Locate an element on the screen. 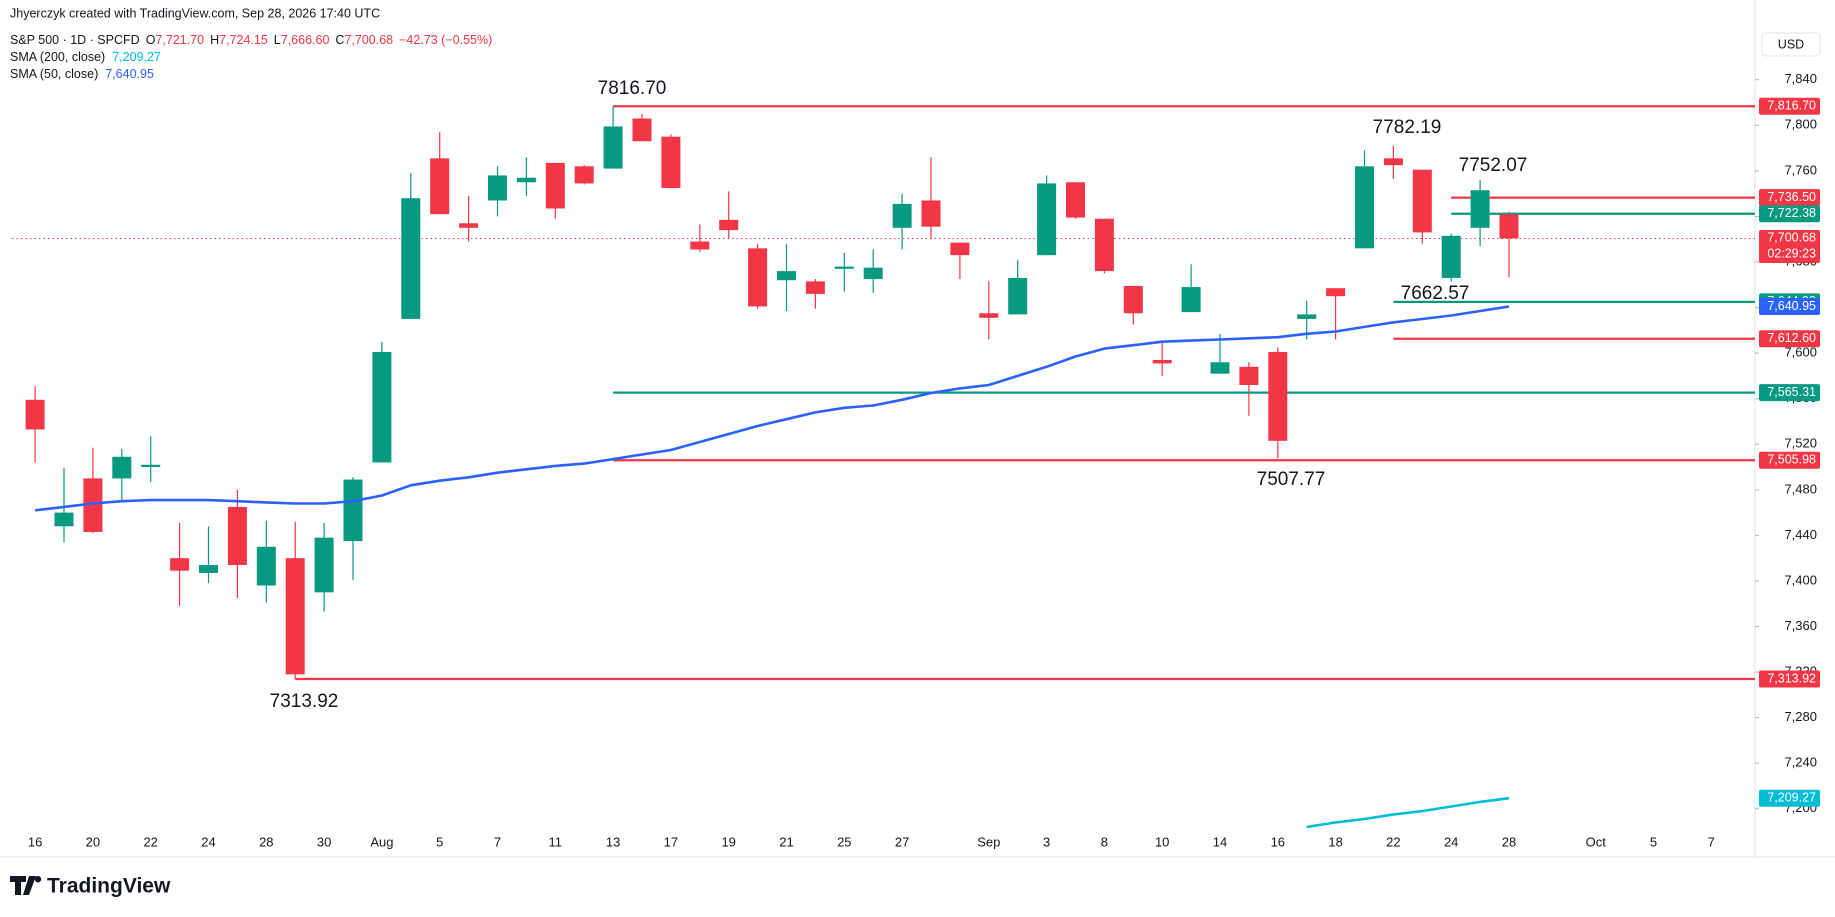 This screenshot has height=917, width=1835. x-tick-label: 19 is located at coordinates (728, 841).